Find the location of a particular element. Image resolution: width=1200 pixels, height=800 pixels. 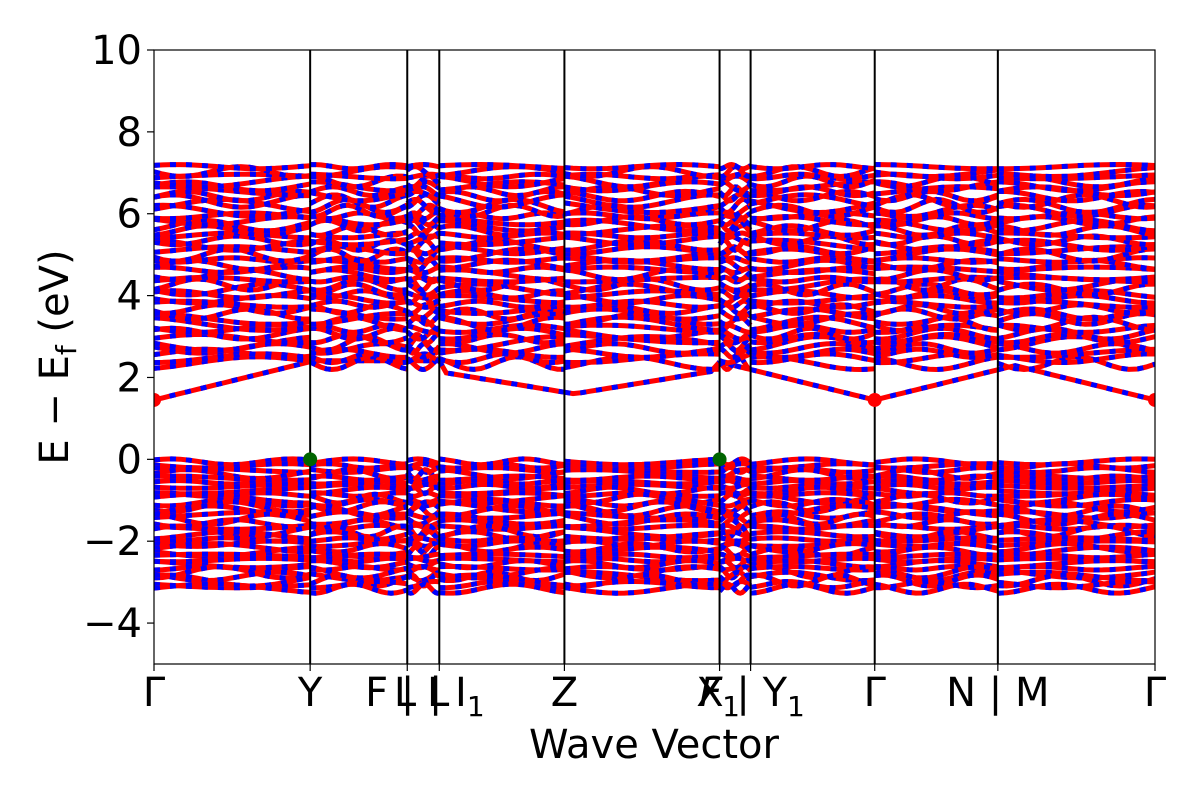

x-axis-ticks: Γ Y F | LL | I1 Z F1X | Y1 Γ N | M Γ is located at coordinates (655, 693).